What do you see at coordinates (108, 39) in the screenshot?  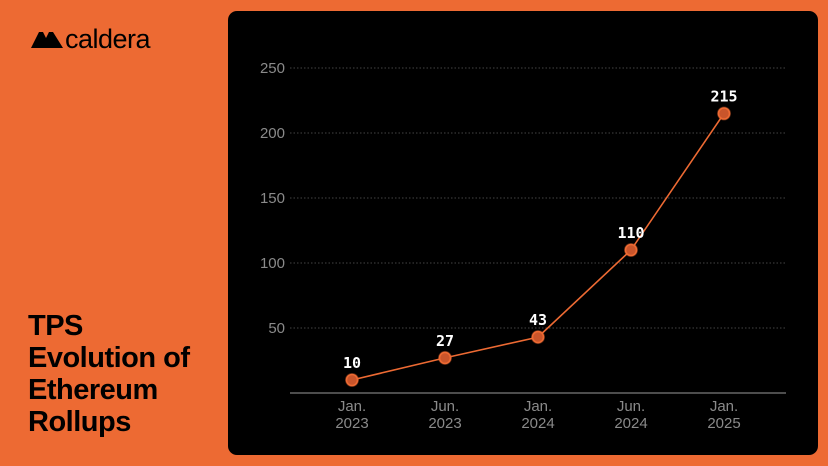 I see `brand-name: caldera` at bounding box center [108, 39].